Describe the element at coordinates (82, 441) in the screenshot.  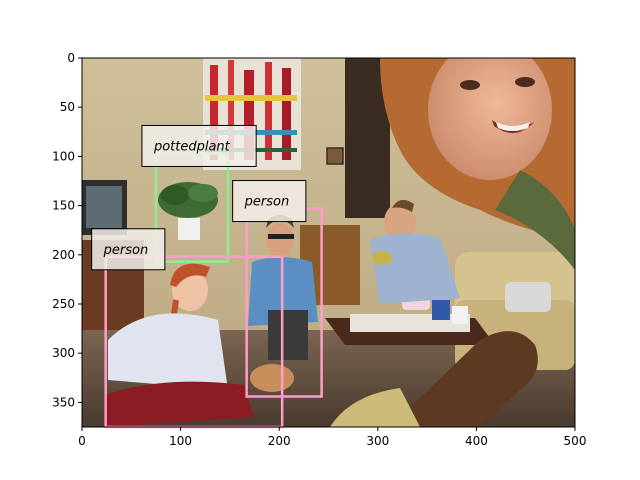
I see `x-tick-label: 0` at that location.